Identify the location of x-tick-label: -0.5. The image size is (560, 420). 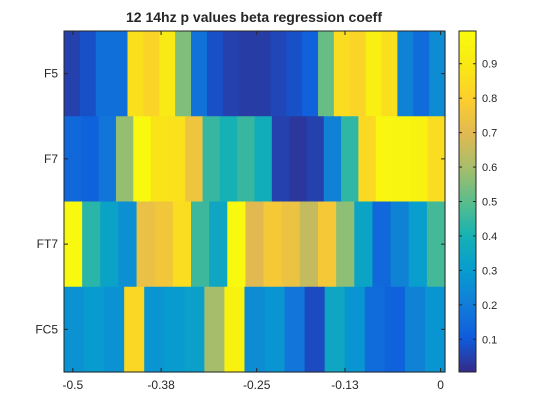
(72, 385).